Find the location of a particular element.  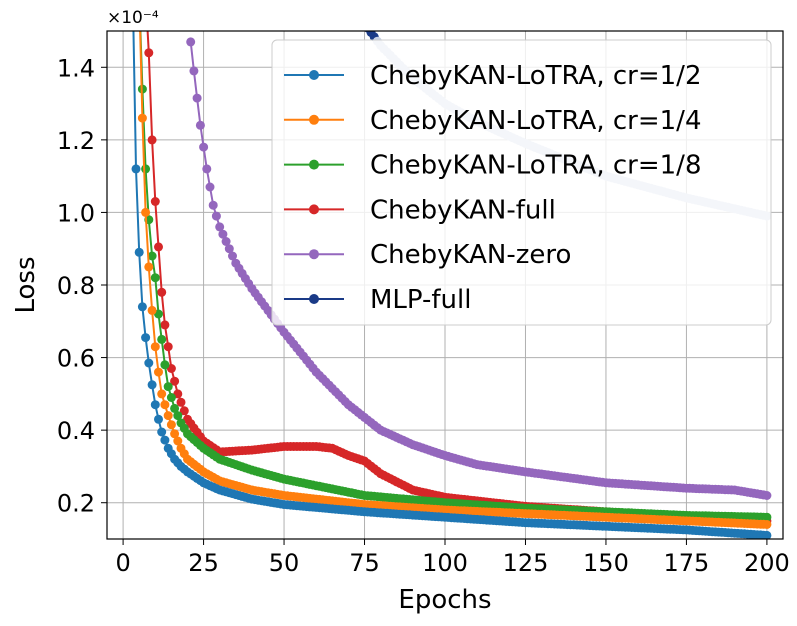

legend-entry: ChebyKAN-full is located at coordinates (420, 210).